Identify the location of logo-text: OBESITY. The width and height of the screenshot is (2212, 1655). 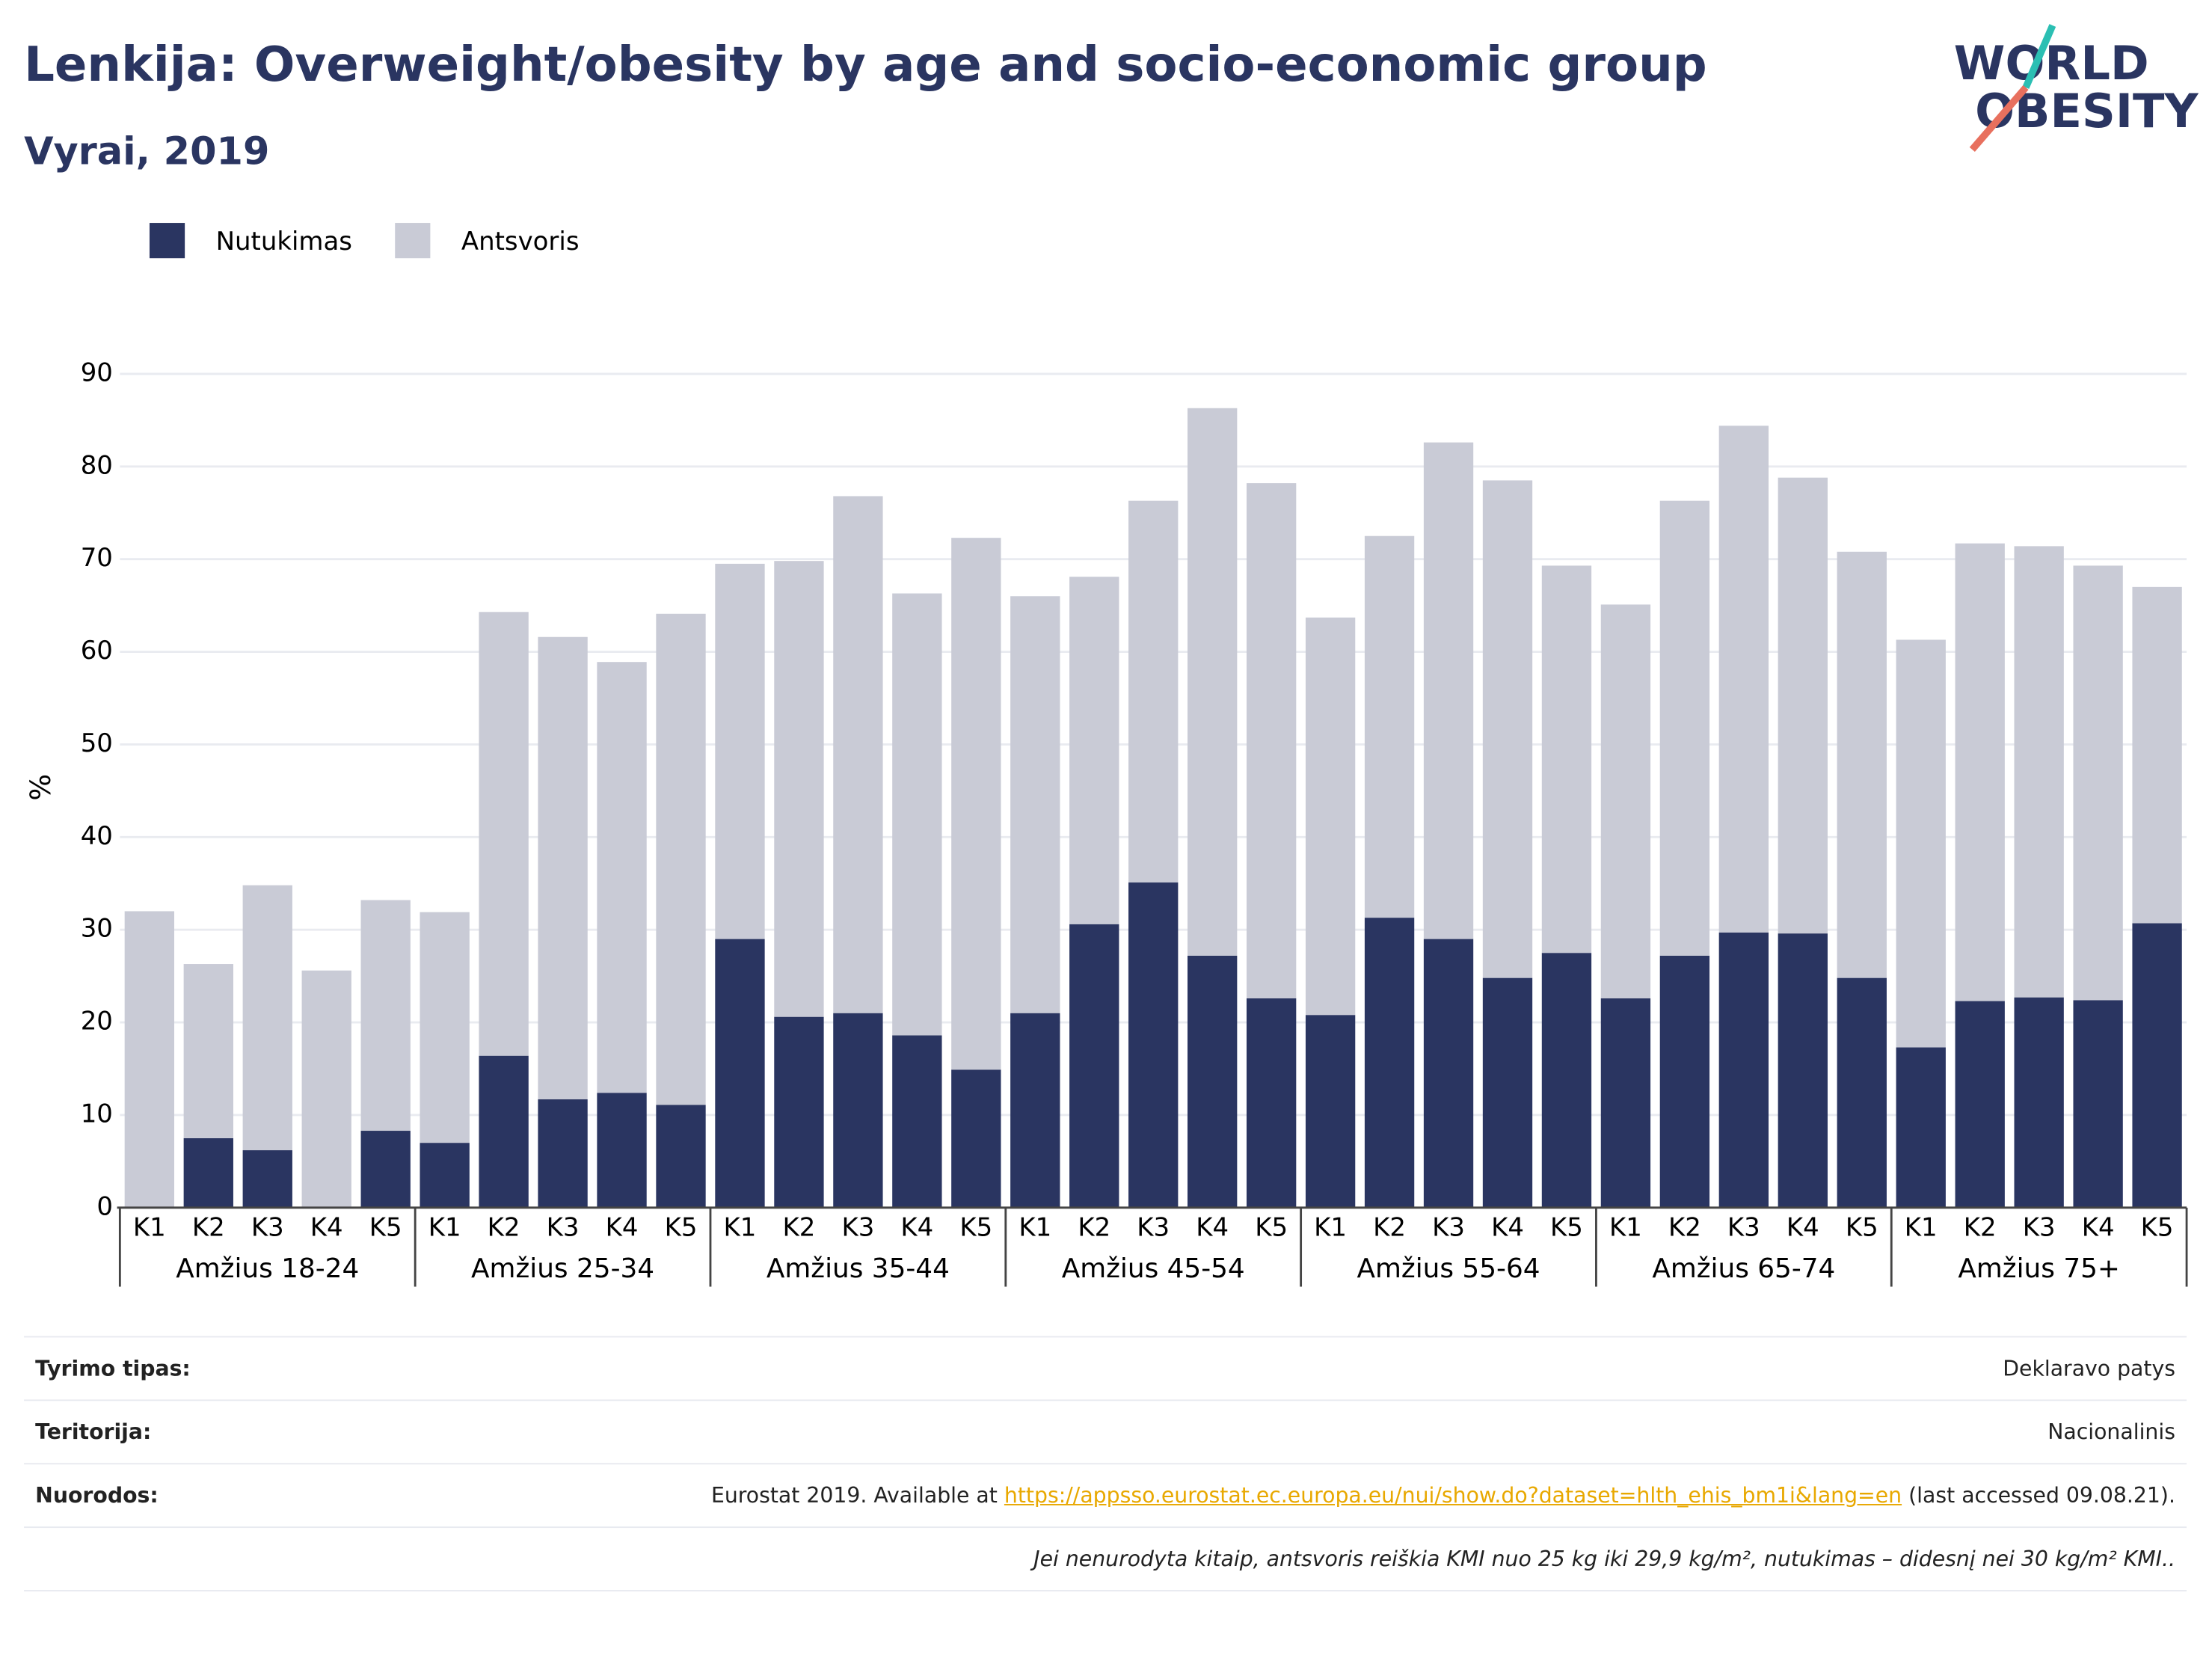
(2087, 111).